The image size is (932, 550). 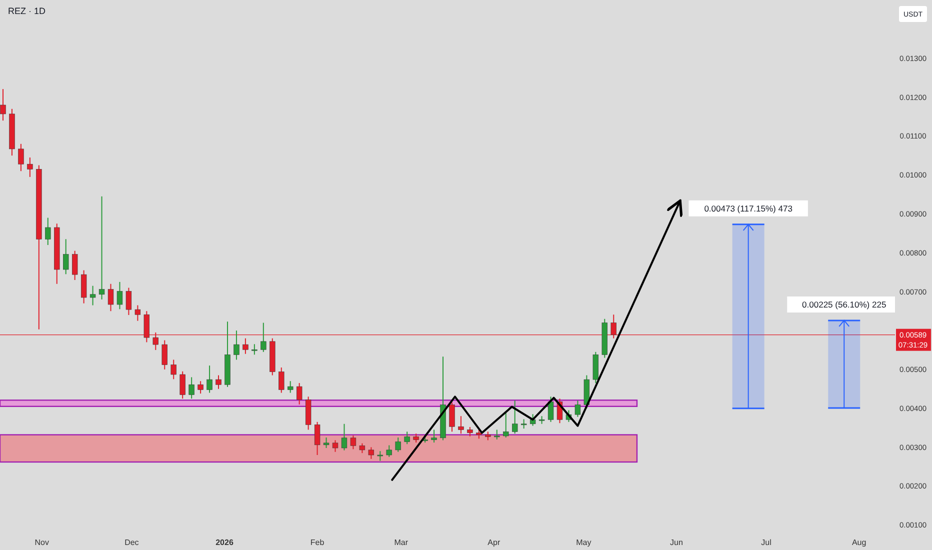 What do you see at coordinates (766, 542) in the screenshot?
I see `x-tick-label: Jul` at bounding box center [766, 542].